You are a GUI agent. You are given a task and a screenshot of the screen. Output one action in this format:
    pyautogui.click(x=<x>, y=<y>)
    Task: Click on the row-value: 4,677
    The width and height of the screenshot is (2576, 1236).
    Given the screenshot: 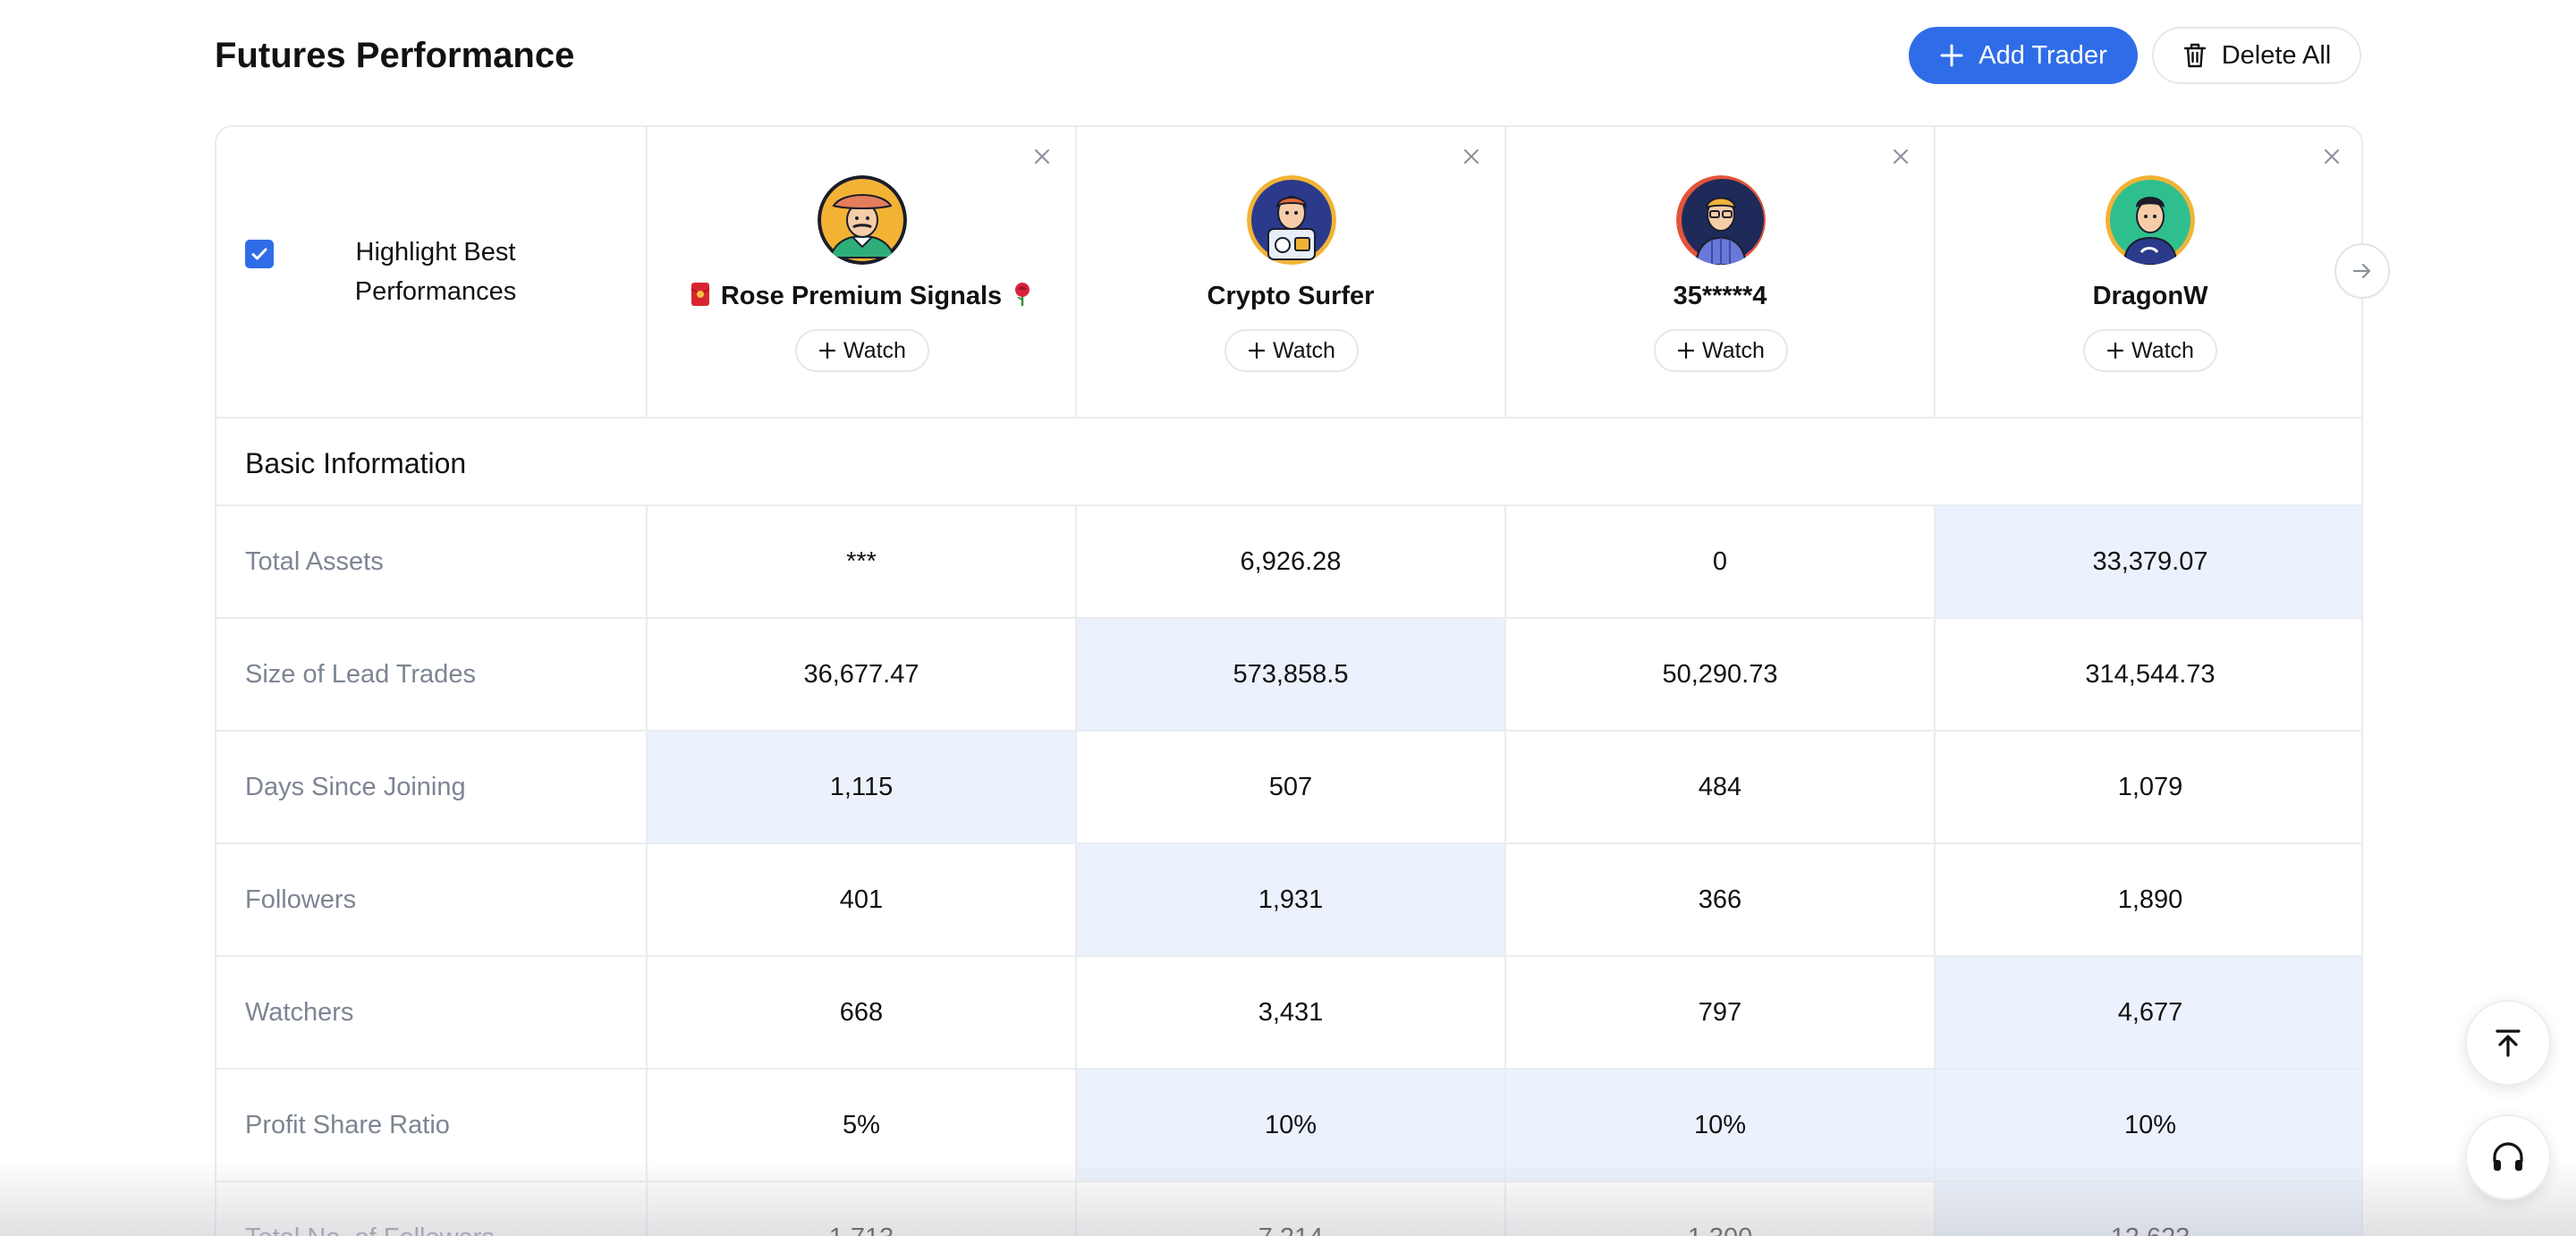 What is the action you would take?
    pyautogui.click(x=2147, y=1012)
    